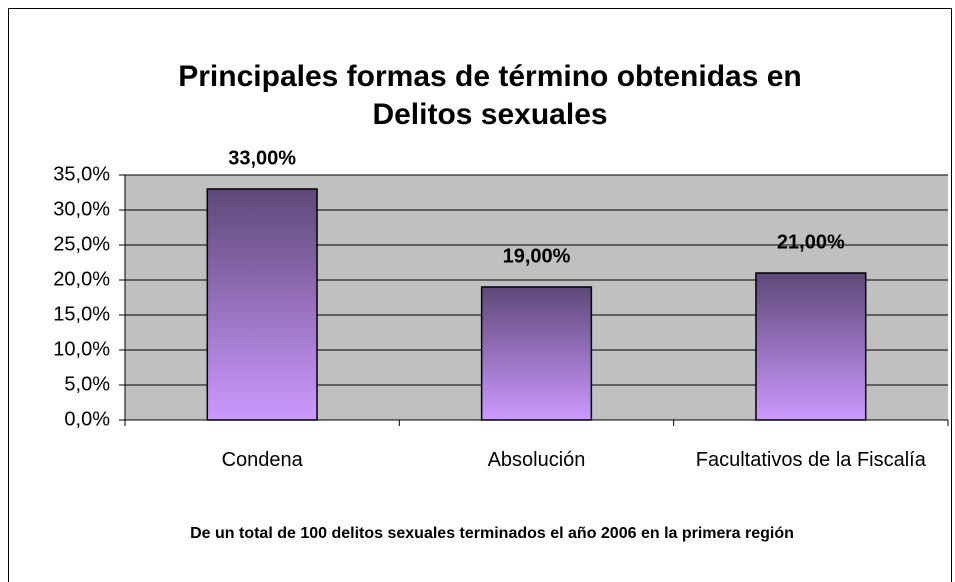 The image size is (955, 582). I want to click on y-tick-label: 15,0%, so click(81, 314).